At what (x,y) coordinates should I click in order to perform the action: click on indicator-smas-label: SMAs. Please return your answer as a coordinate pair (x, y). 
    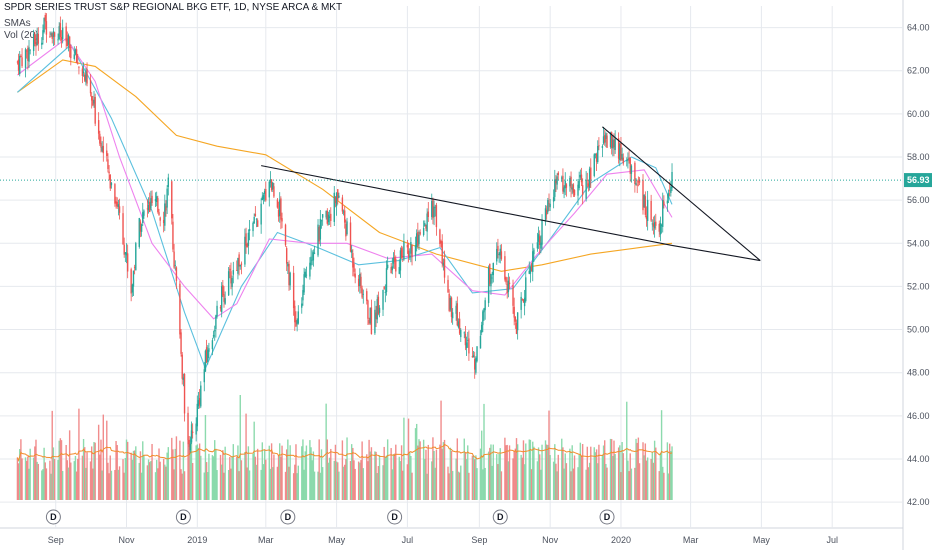
    Looking at the image, I should click on (17, 23).